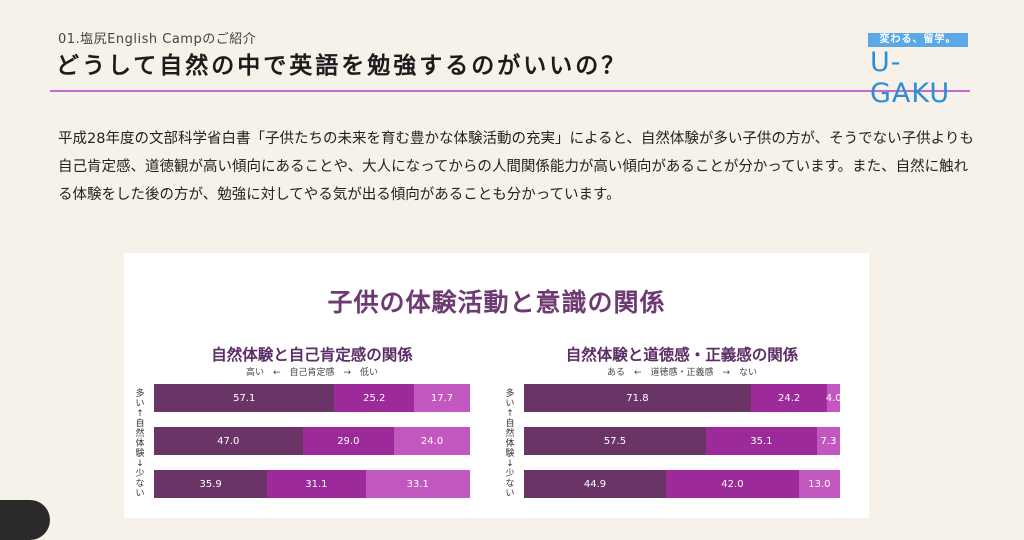 This screenshot has width=1024, height=540. I want to click on title-divider, so click(510, 91).